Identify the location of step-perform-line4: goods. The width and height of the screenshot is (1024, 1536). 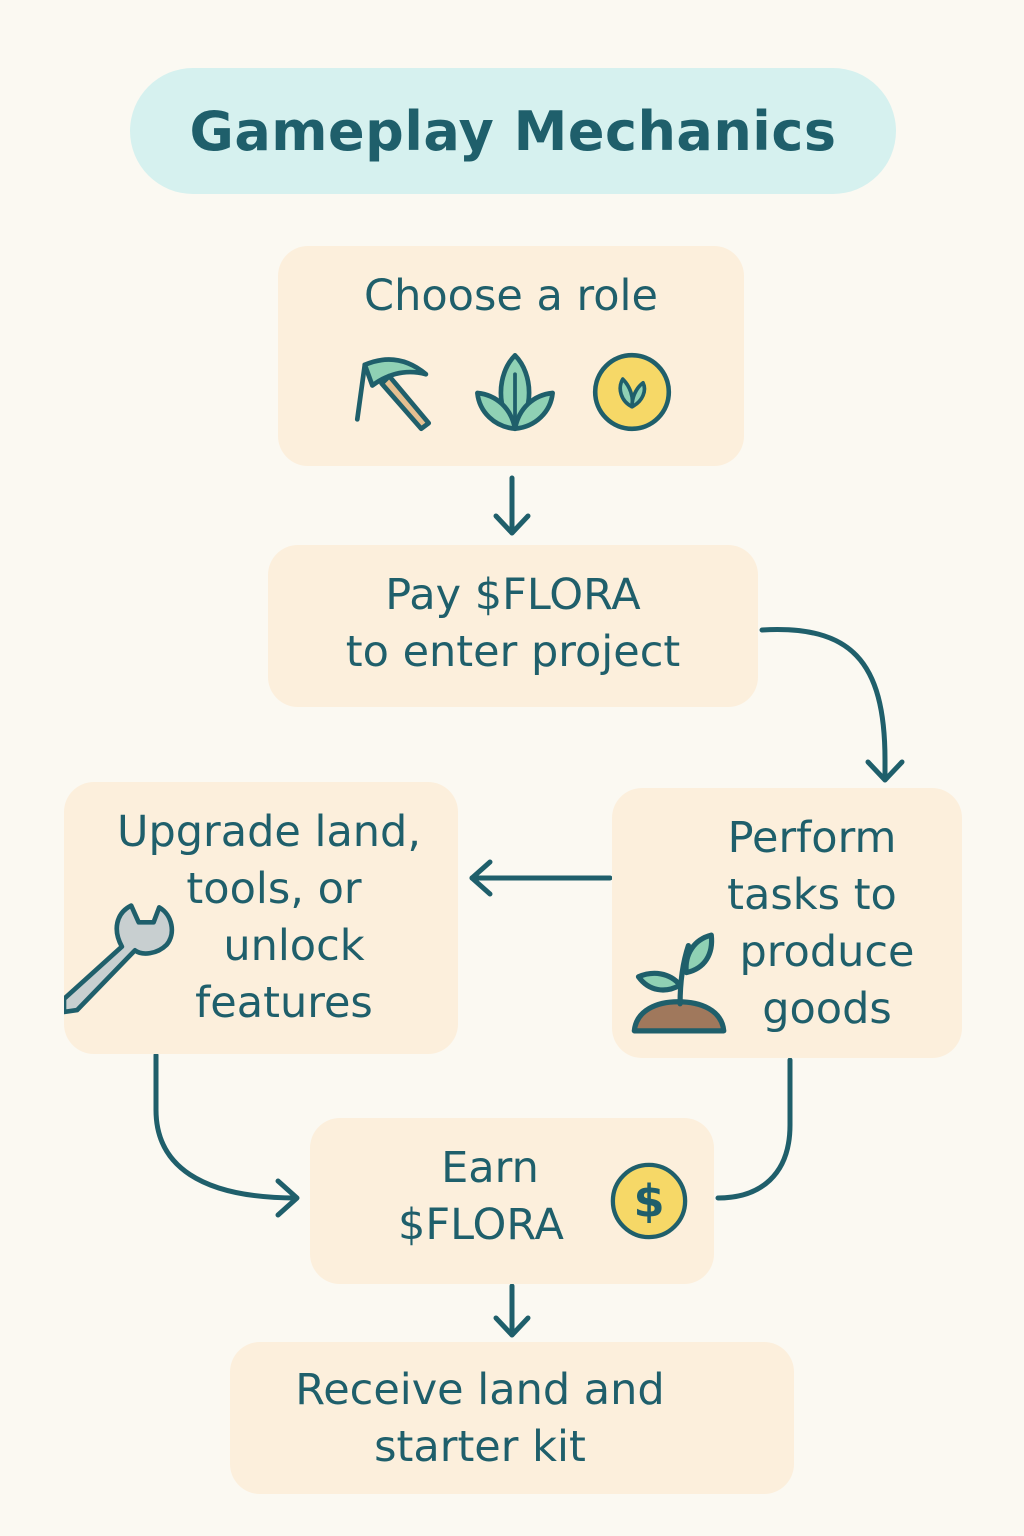
(827, 1009).